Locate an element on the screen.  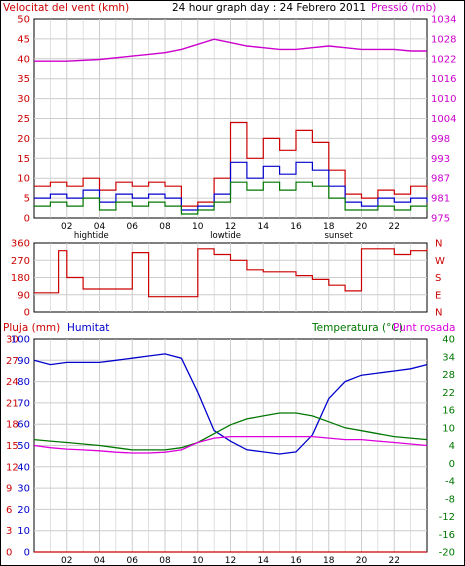
temperature-ytick-label: 40 is located at coordinates (448, 340).